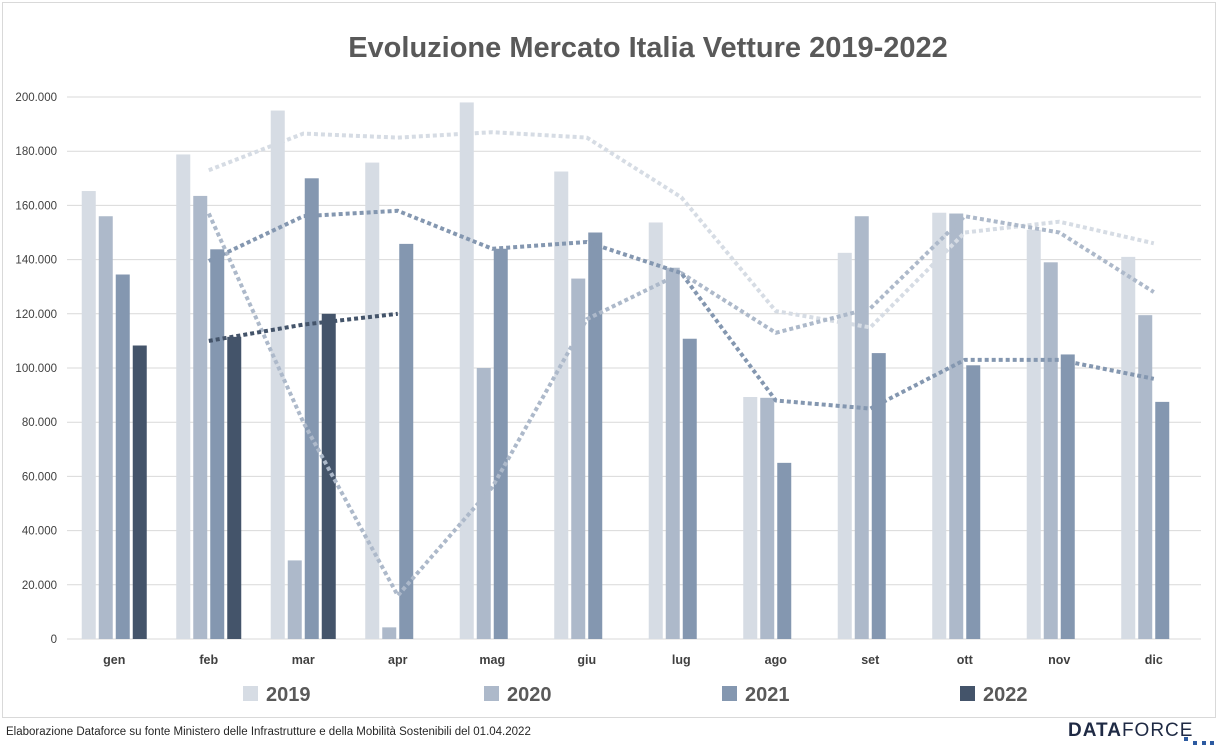  Describe the element at coordinates (234, 487) in the screenshot. I see `bar-2022-feb` at that location.